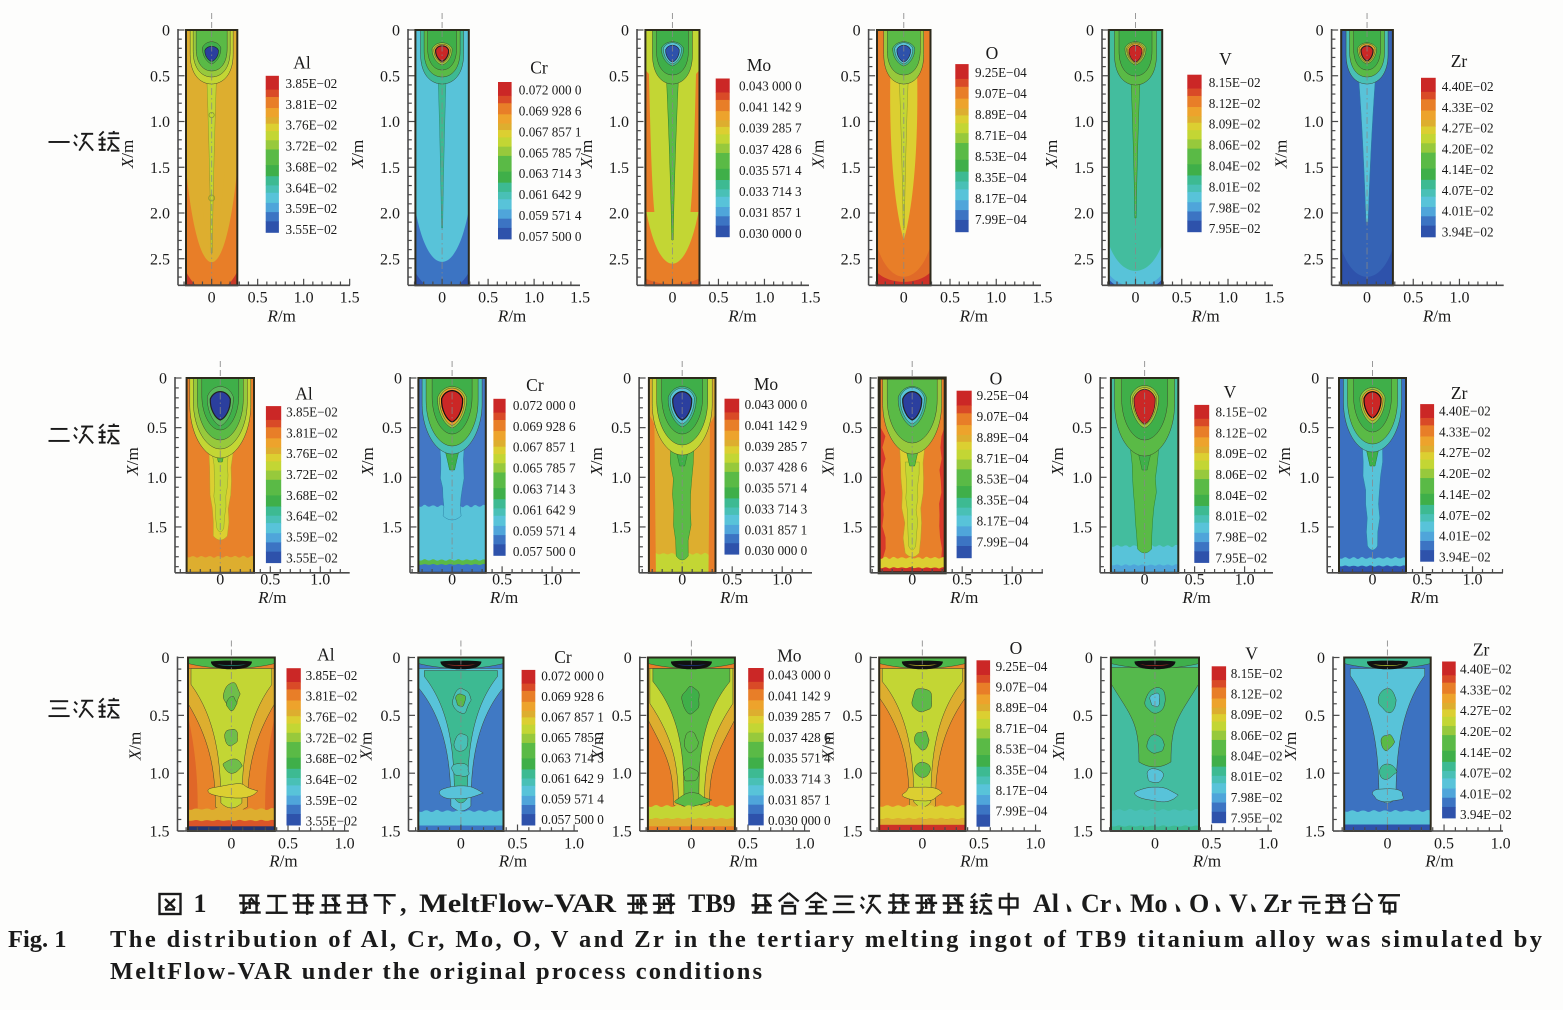  What do you see at coordinates (1465, 452) in the screenshot?
I see `svg-text: 4.27E−02` at bounding box center [1465, 452].